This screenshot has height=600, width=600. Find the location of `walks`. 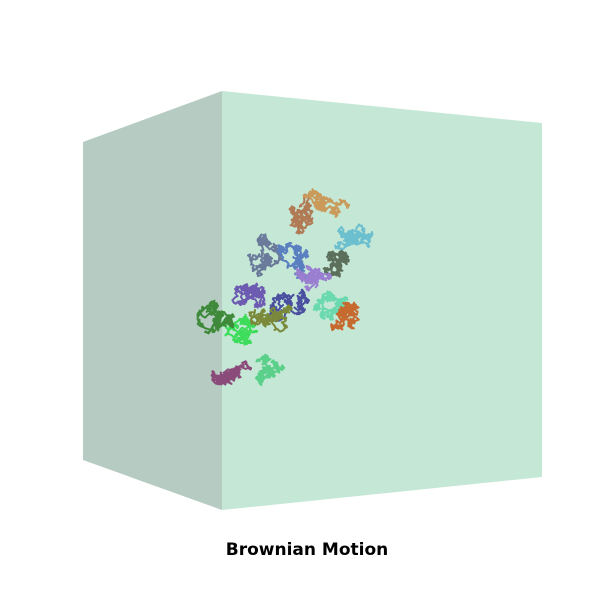

walks is located at coordinates (285, 287).